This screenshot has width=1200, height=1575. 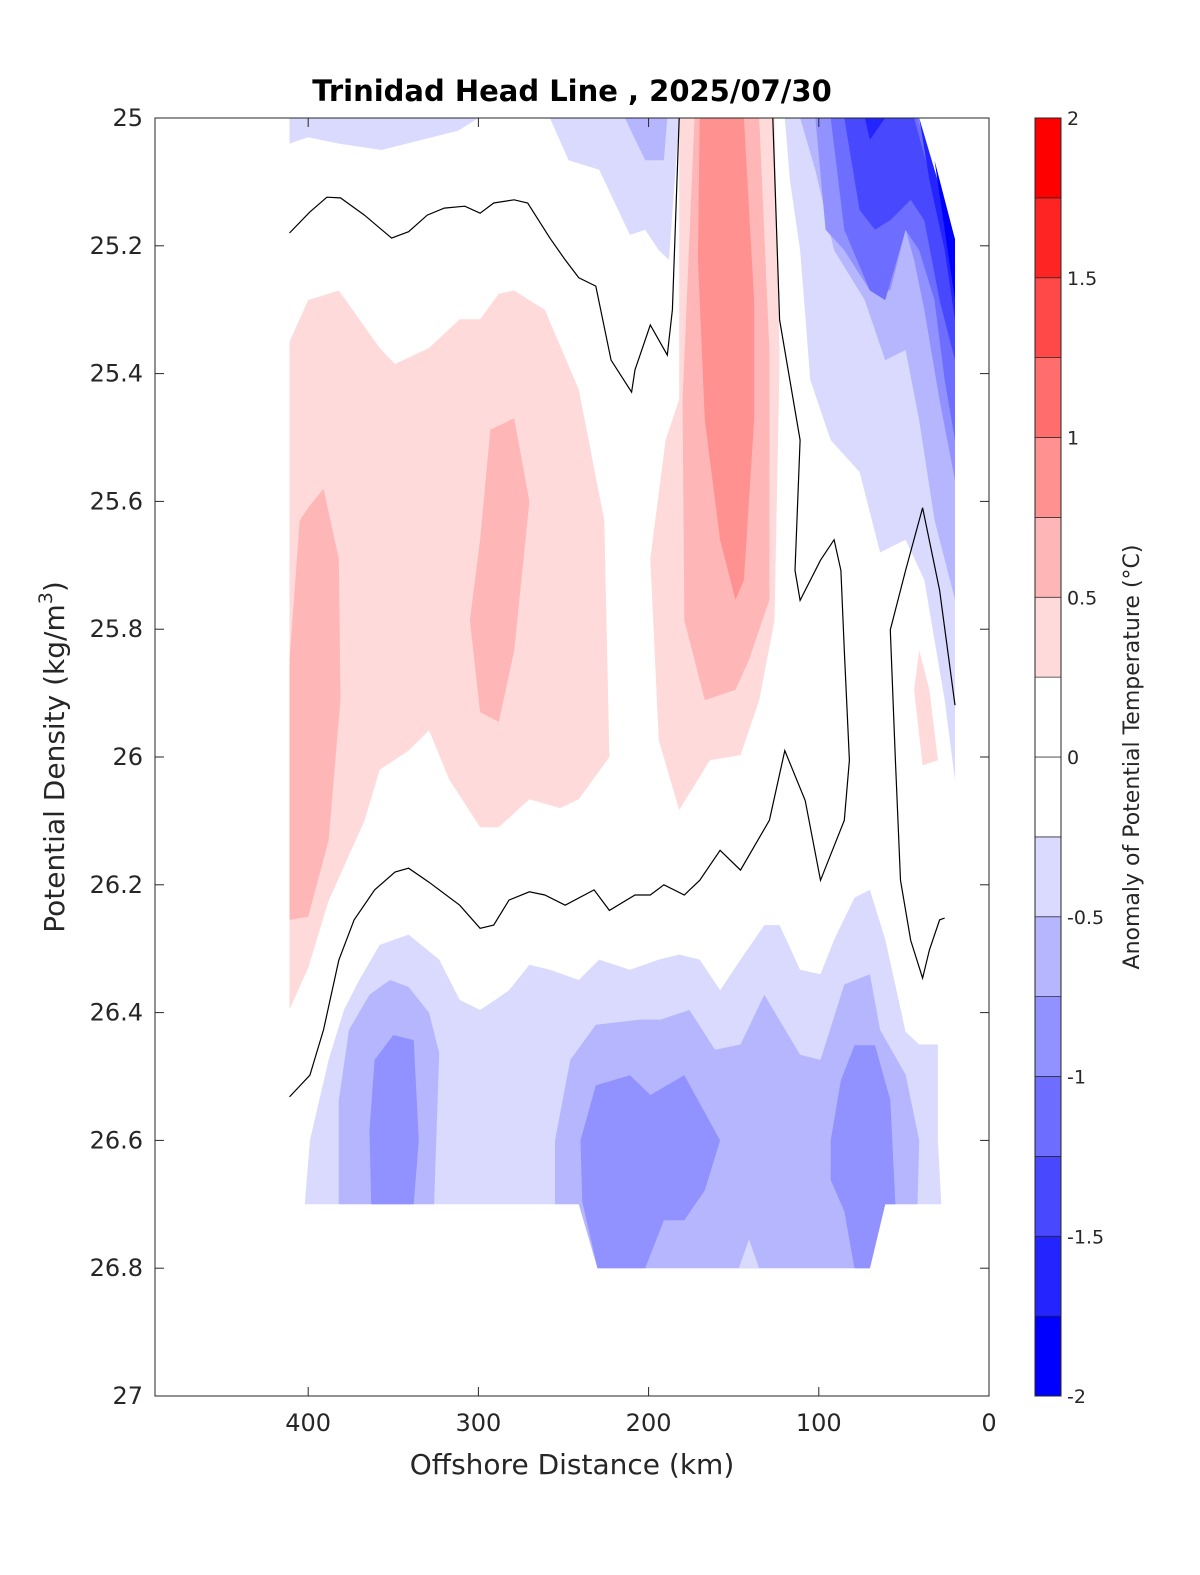 I want to click on y-axis-label-main: Potential Density (kg/m, so click(x=54, y=768).